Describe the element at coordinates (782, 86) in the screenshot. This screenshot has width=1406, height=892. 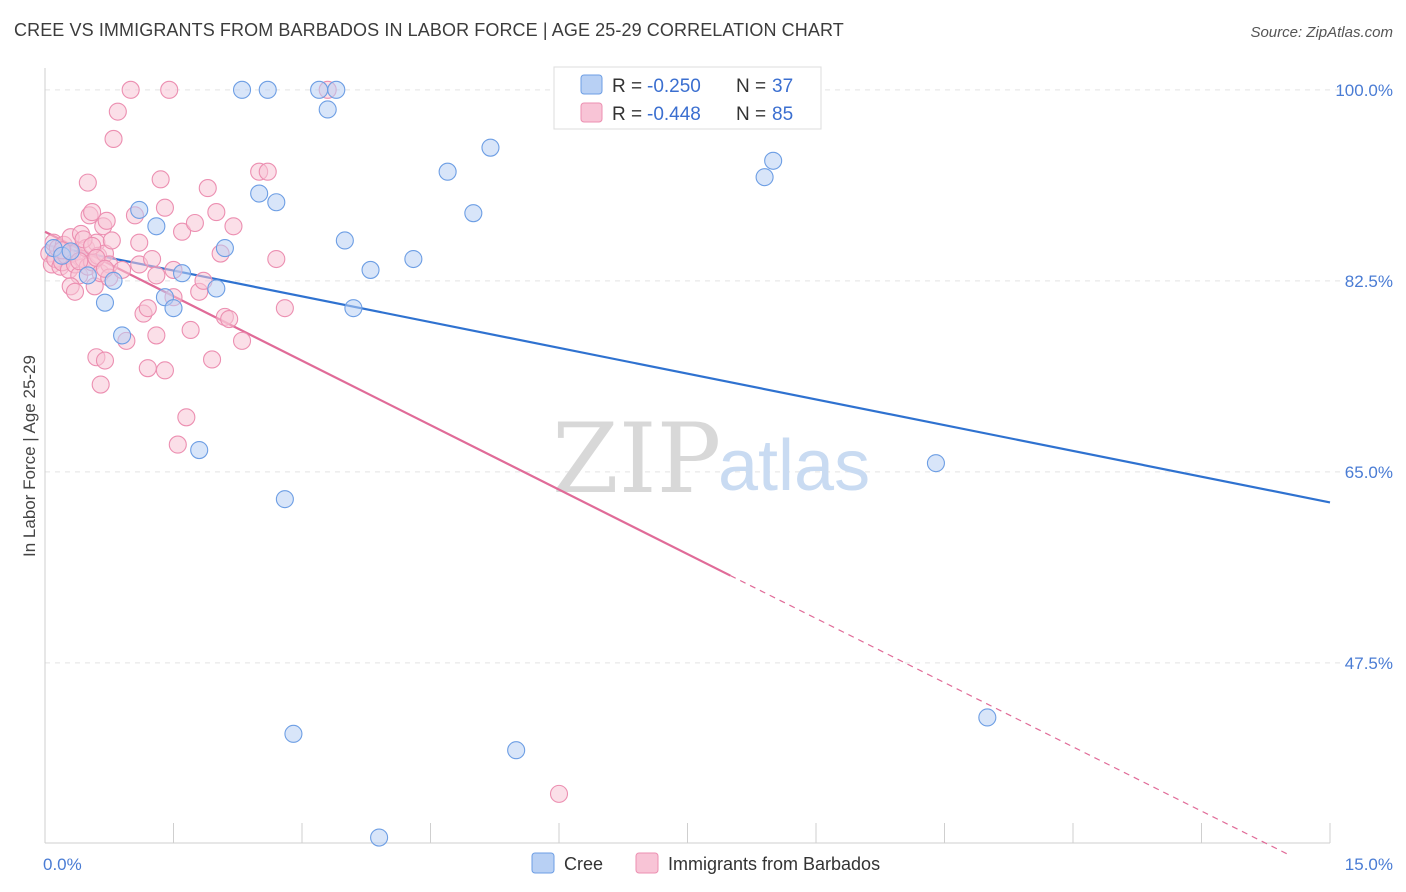
I see `legend-n-value-cree: 37` at that location.